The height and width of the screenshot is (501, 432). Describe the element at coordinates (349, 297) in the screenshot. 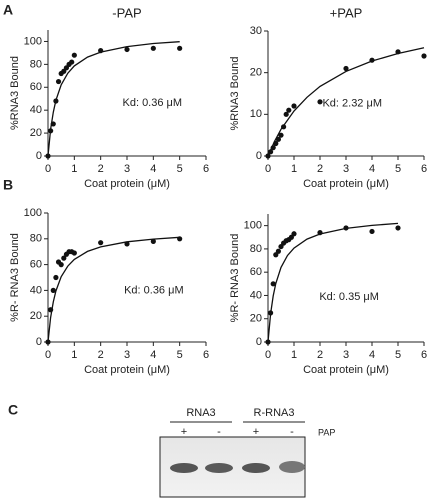

I see `annotation: Kd: 0.35 μM` at that location.